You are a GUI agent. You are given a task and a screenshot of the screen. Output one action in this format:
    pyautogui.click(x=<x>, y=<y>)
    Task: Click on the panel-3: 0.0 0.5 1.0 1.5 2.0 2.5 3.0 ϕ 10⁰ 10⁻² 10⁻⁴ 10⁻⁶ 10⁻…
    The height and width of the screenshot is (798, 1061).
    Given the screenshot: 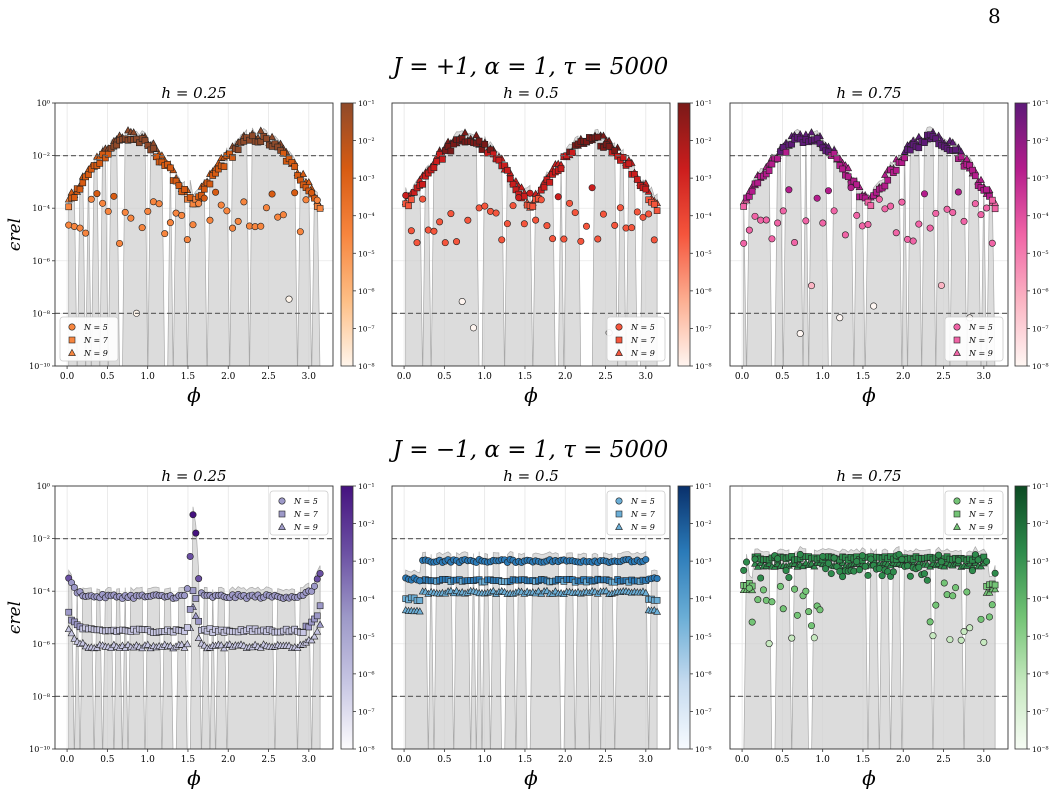 What is the action you would take?
    pyautogui.click(x=190, y=628)
    